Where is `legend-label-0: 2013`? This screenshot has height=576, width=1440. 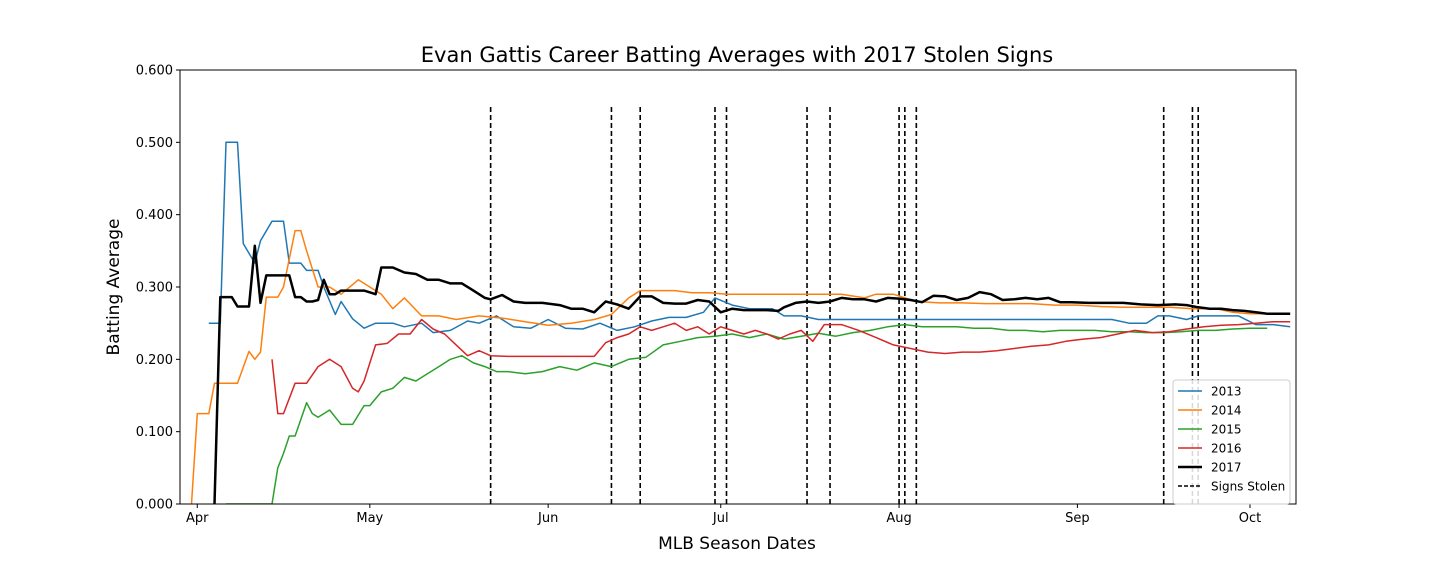
legend-label-0: 2013 is located at coordinates (1226, 392).